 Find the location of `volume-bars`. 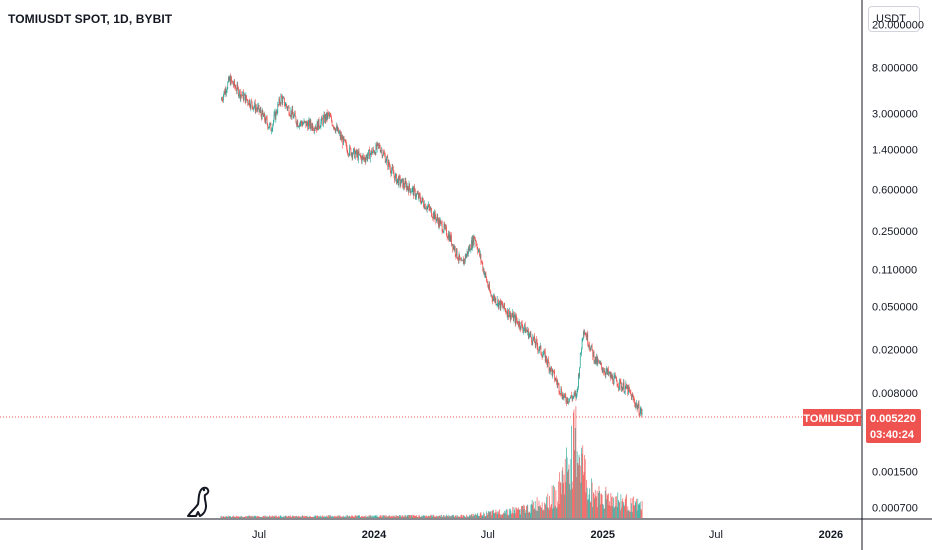

volume-bars is located at coordinates (431, 462).